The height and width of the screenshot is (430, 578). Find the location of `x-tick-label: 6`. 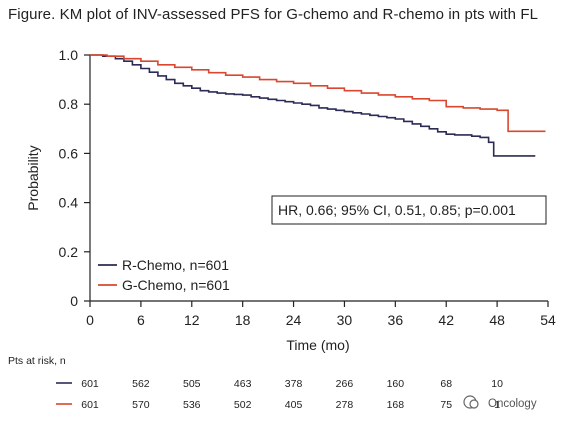

x-tick-label: 6 is located at coordinates (141, 320).